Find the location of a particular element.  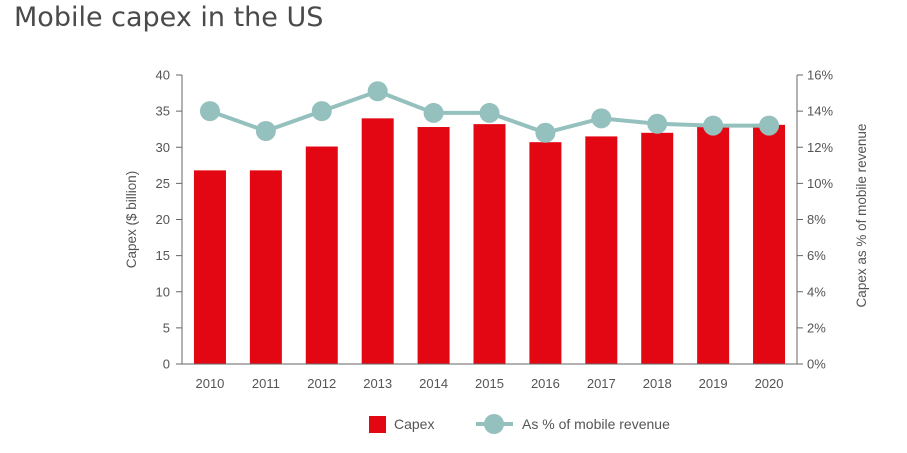

x-tick-label: 2011 is located at coordinates (266, 383).